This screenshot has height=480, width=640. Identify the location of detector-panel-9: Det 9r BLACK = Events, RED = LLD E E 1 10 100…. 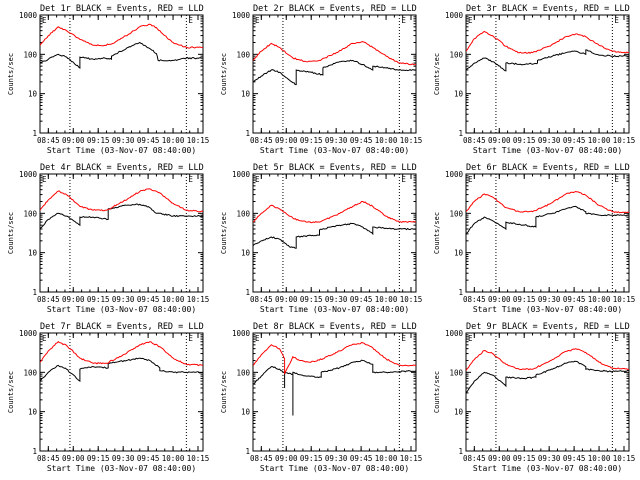
(534, 397).